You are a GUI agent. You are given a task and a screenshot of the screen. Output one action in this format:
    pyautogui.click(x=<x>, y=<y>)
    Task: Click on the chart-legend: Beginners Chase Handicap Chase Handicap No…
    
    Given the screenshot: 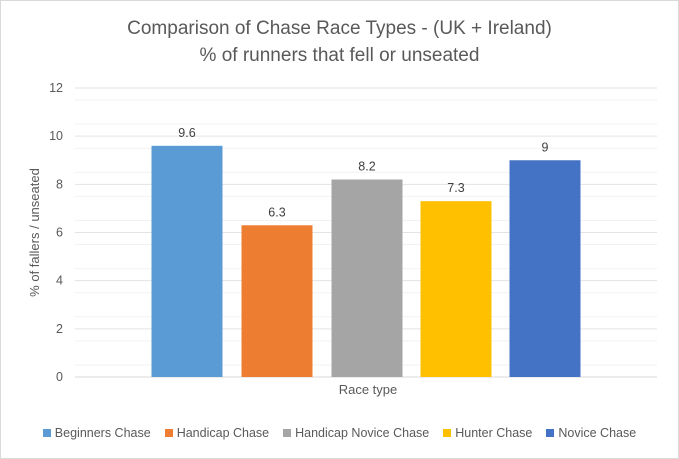 What is the action you would take?
    pyautogui.click(x=339, y=433)
    